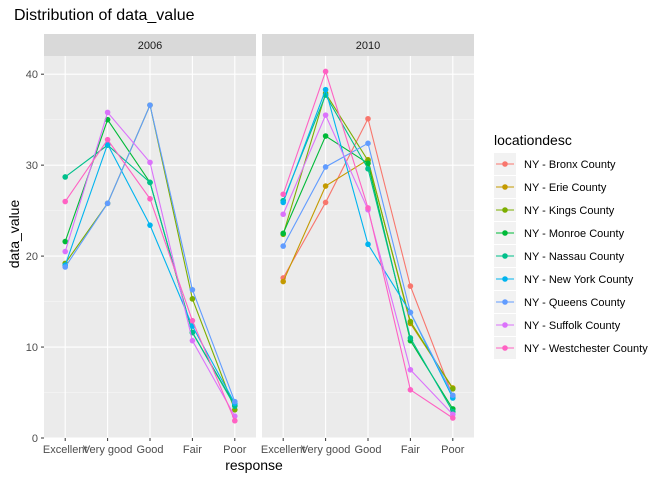 The width and height of the screenshot is (672, 480). I want to click on x-axis-title: response, so click(254, 465).